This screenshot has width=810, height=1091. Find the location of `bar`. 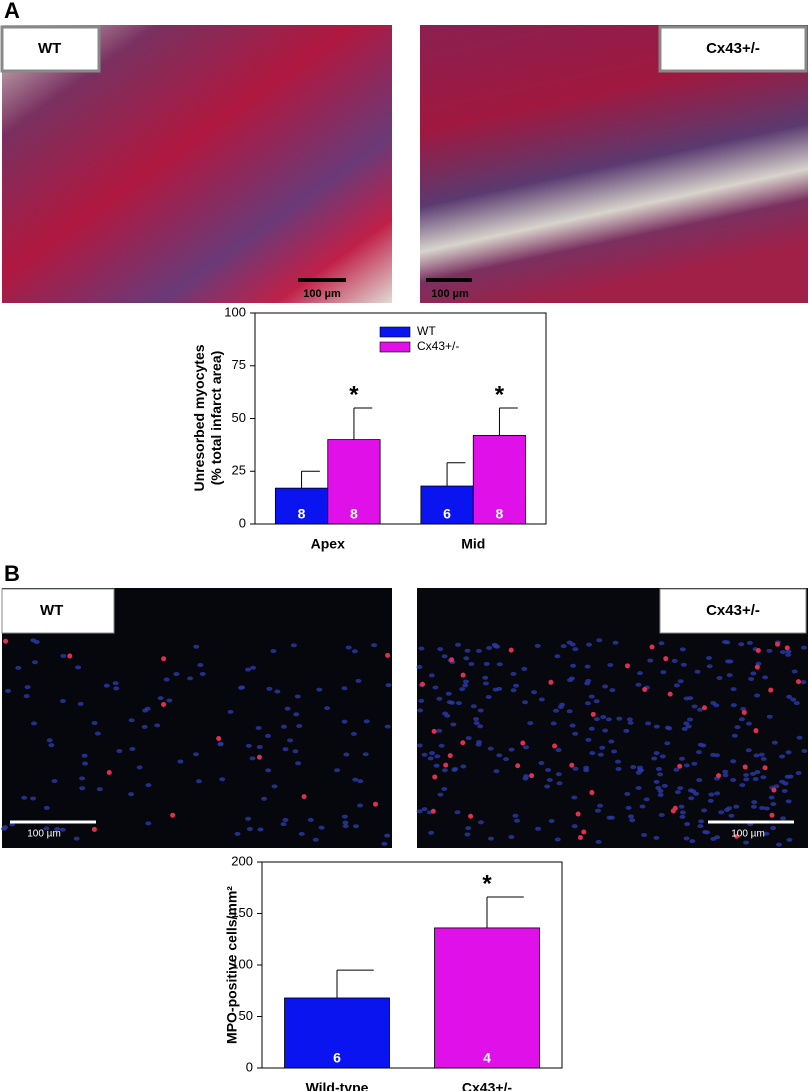

bar is located at coordinates (354, 482).